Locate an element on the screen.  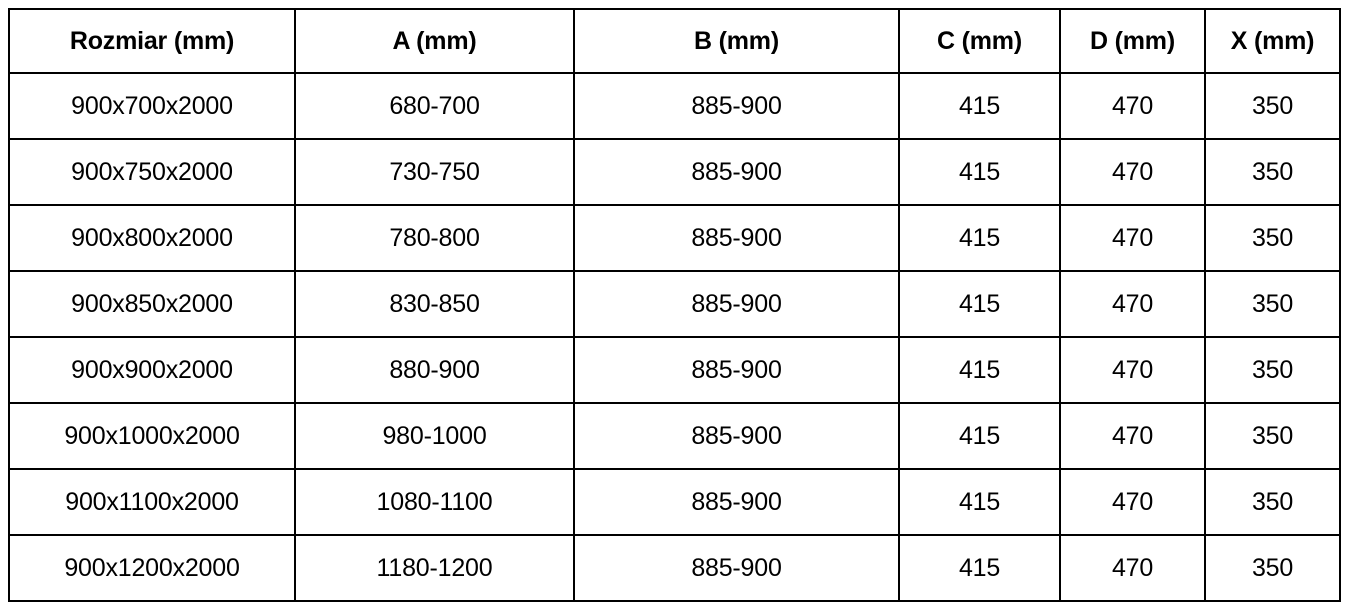
cell-size: 900x700x2000 is located at coordinates (152, 106).